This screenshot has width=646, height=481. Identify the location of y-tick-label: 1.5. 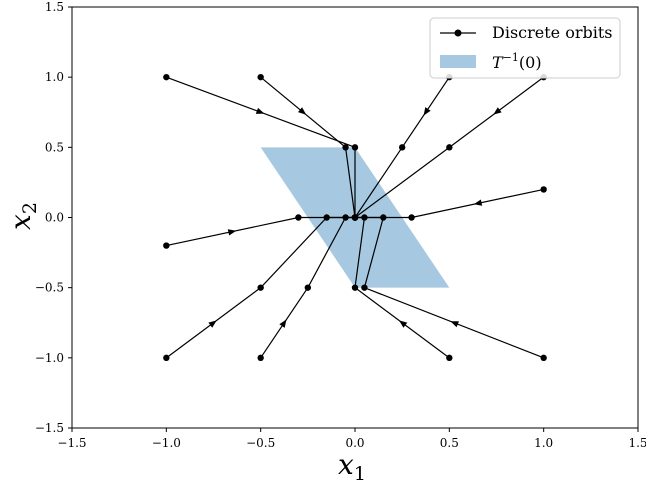
(54, 7).